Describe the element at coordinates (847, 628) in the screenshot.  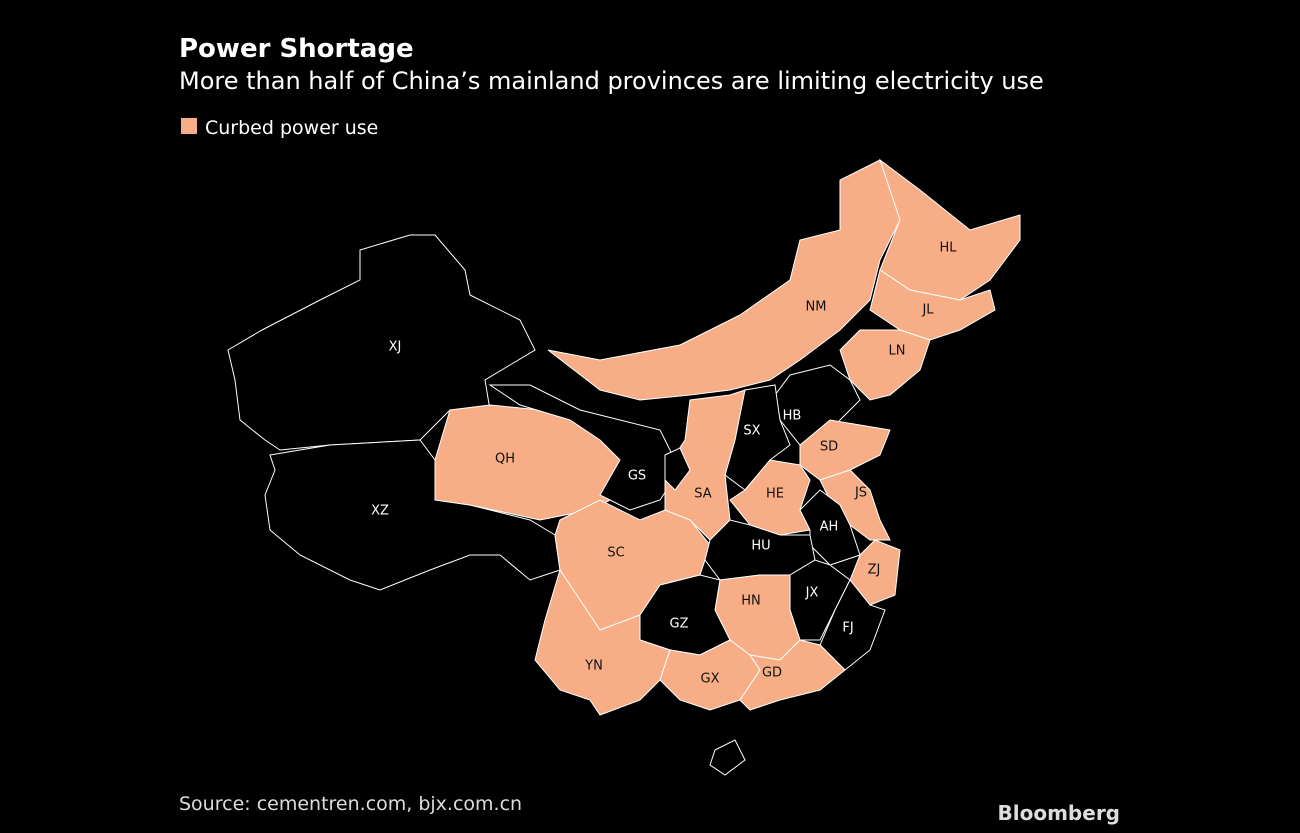
I see `province-label: FJ` at that location.